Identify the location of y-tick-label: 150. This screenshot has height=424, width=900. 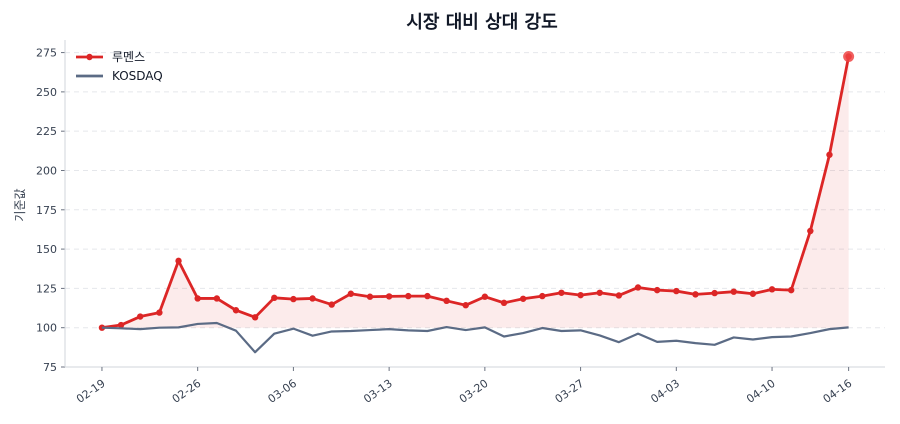
(46, 249).